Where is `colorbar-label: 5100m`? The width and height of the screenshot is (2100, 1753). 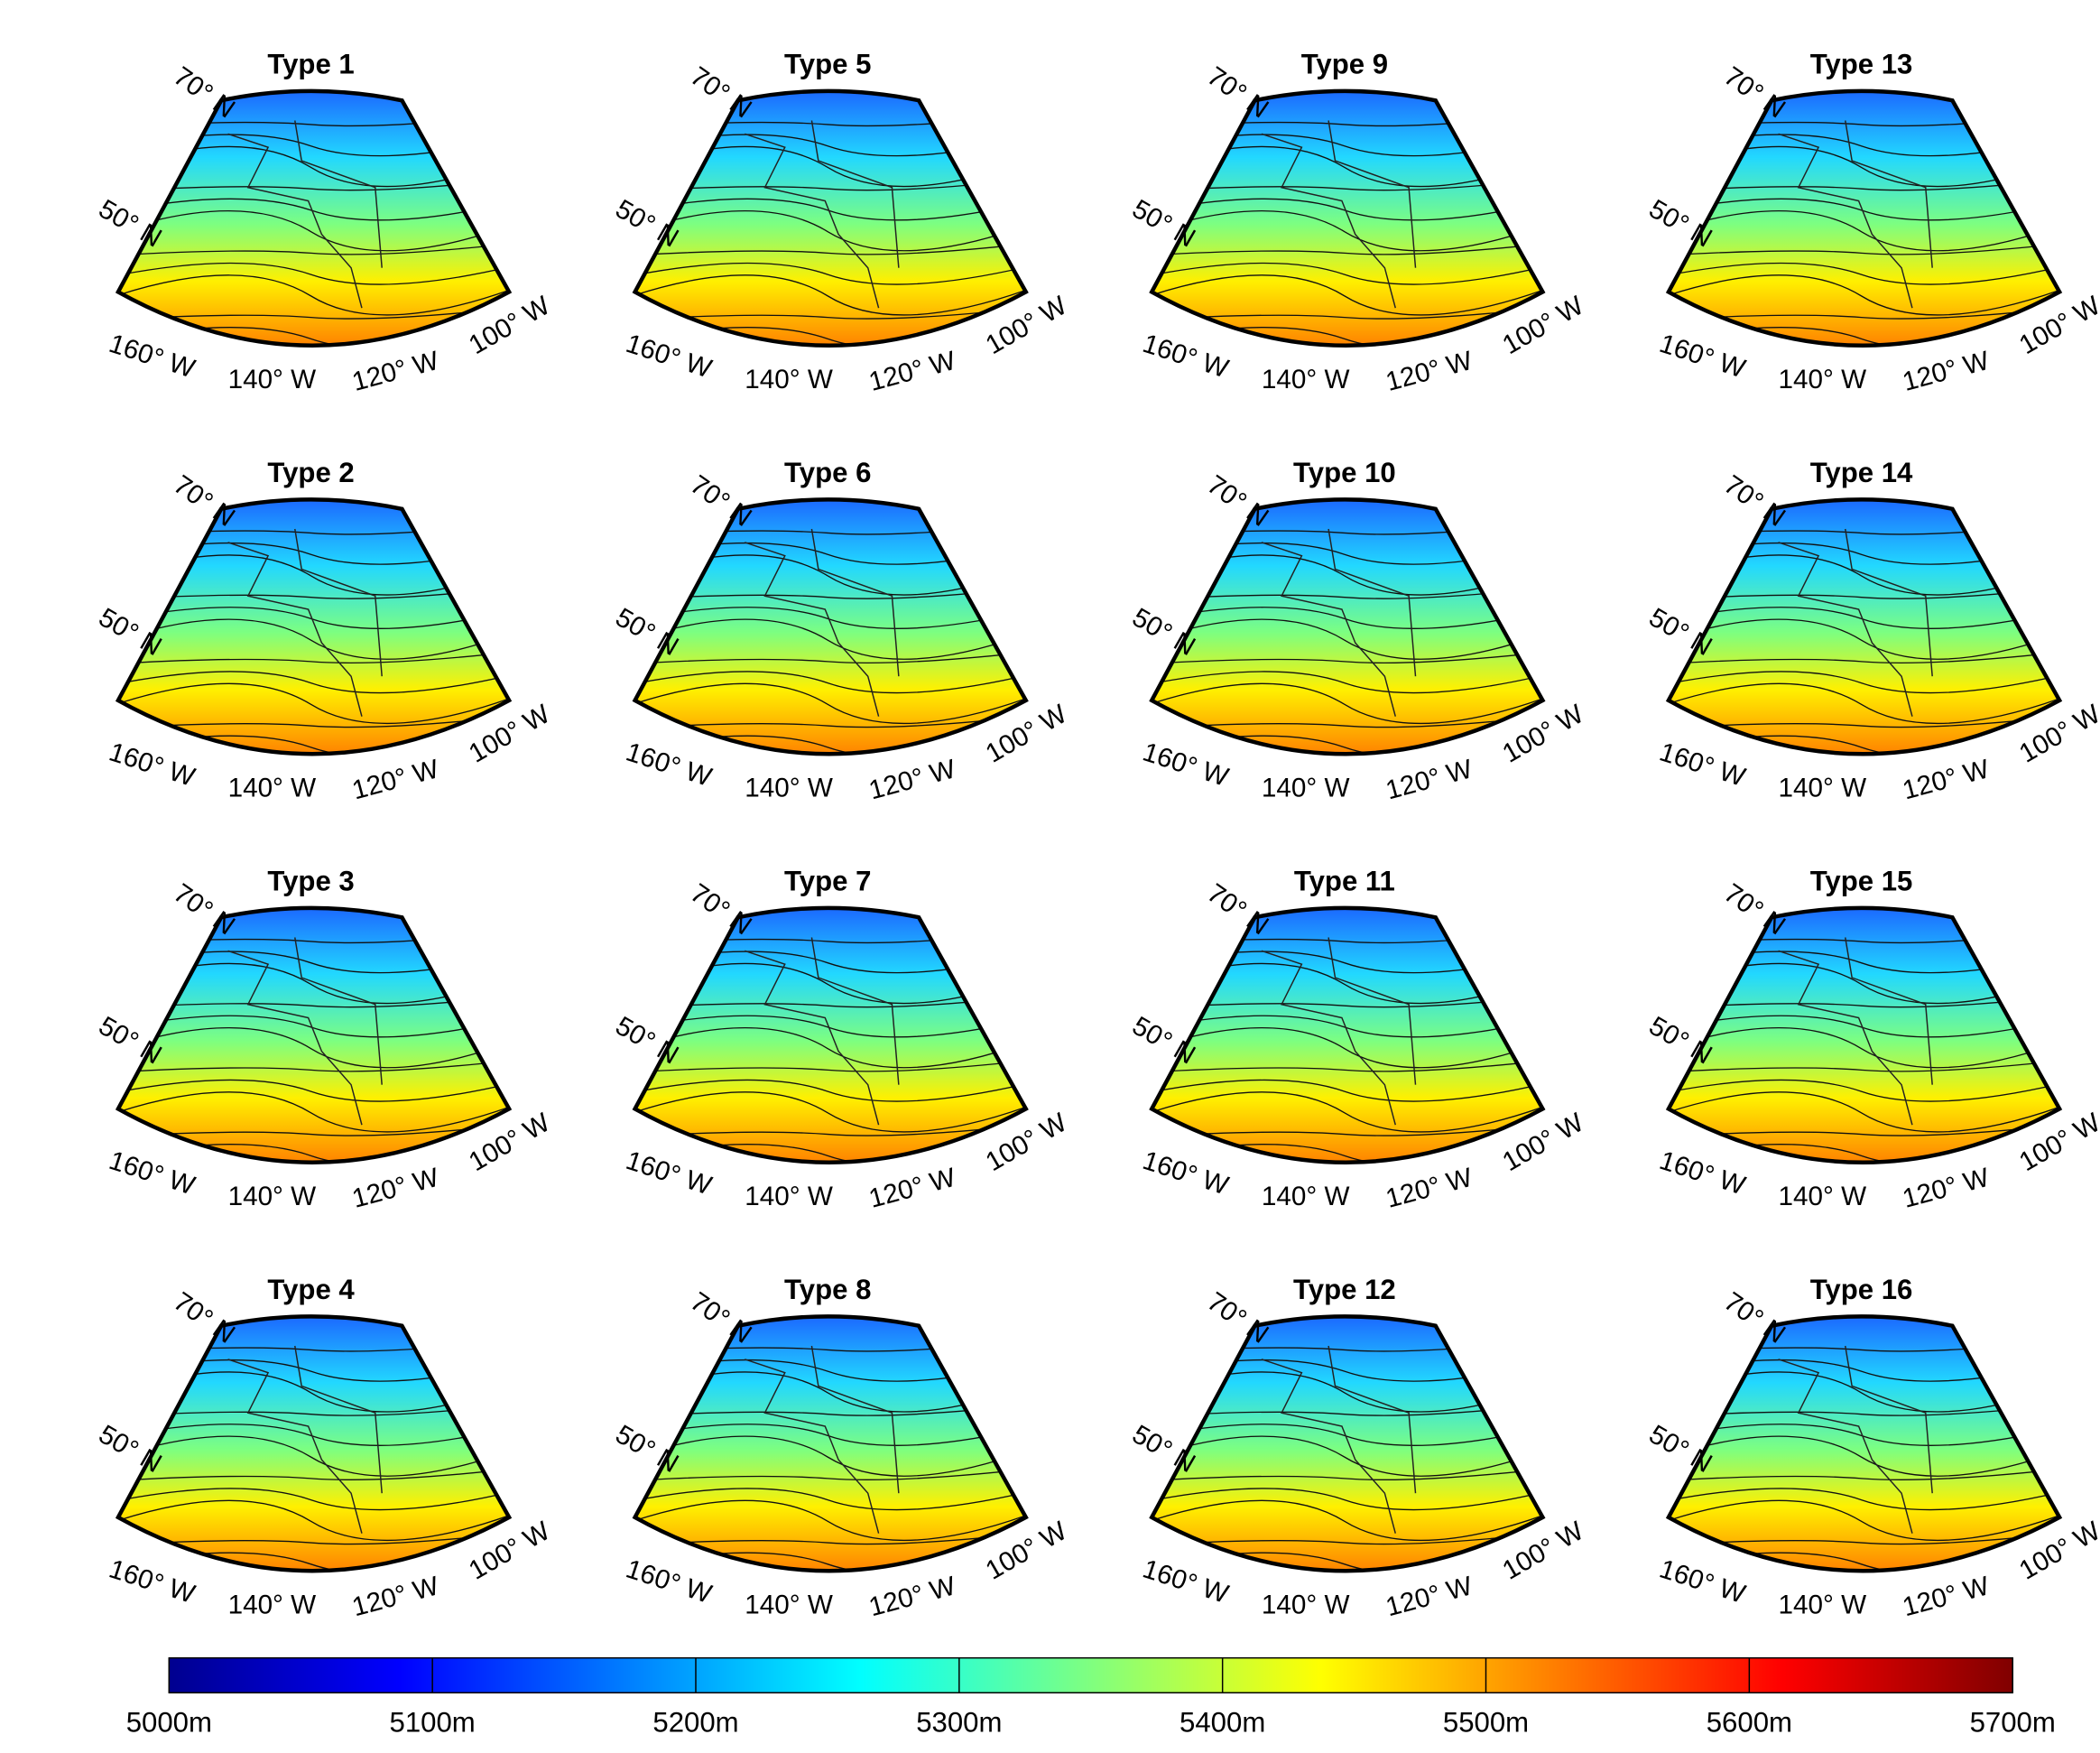
colorbar-label: 5100m is located at coordinates (433, 1722).